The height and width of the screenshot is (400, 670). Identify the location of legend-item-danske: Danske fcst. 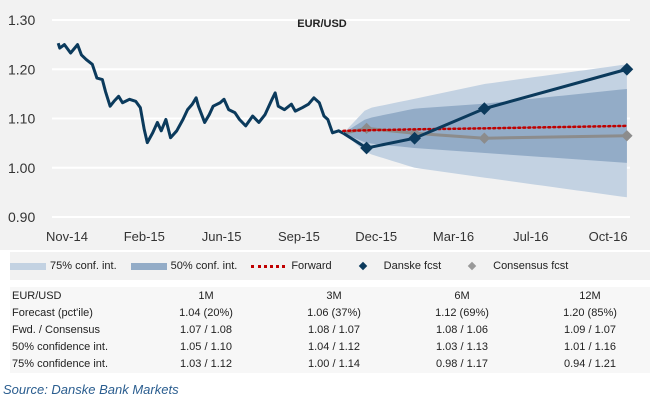
(393, 266).